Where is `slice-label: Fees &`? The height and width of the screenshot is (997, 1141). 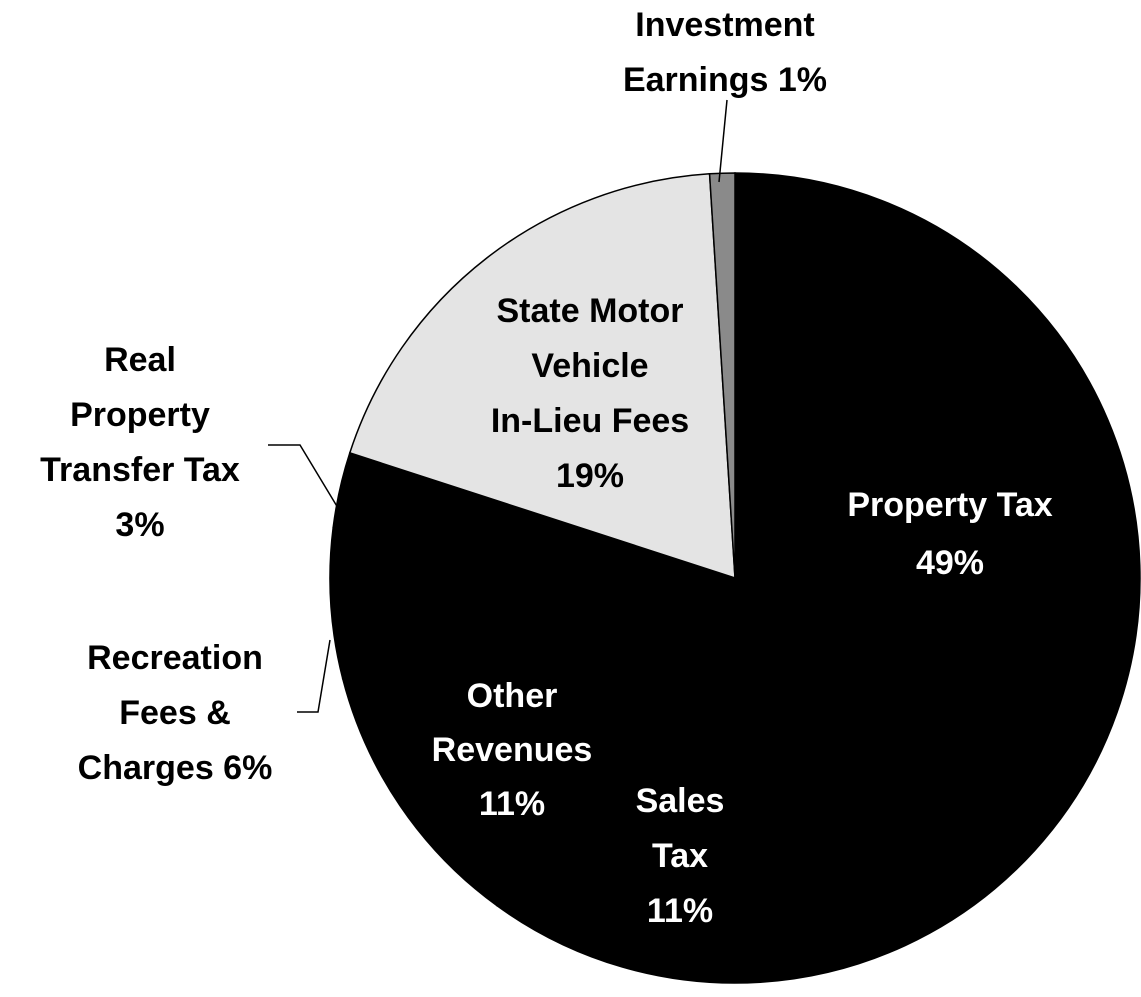
slice-label: Fees & is located at coordinates (175, 713).